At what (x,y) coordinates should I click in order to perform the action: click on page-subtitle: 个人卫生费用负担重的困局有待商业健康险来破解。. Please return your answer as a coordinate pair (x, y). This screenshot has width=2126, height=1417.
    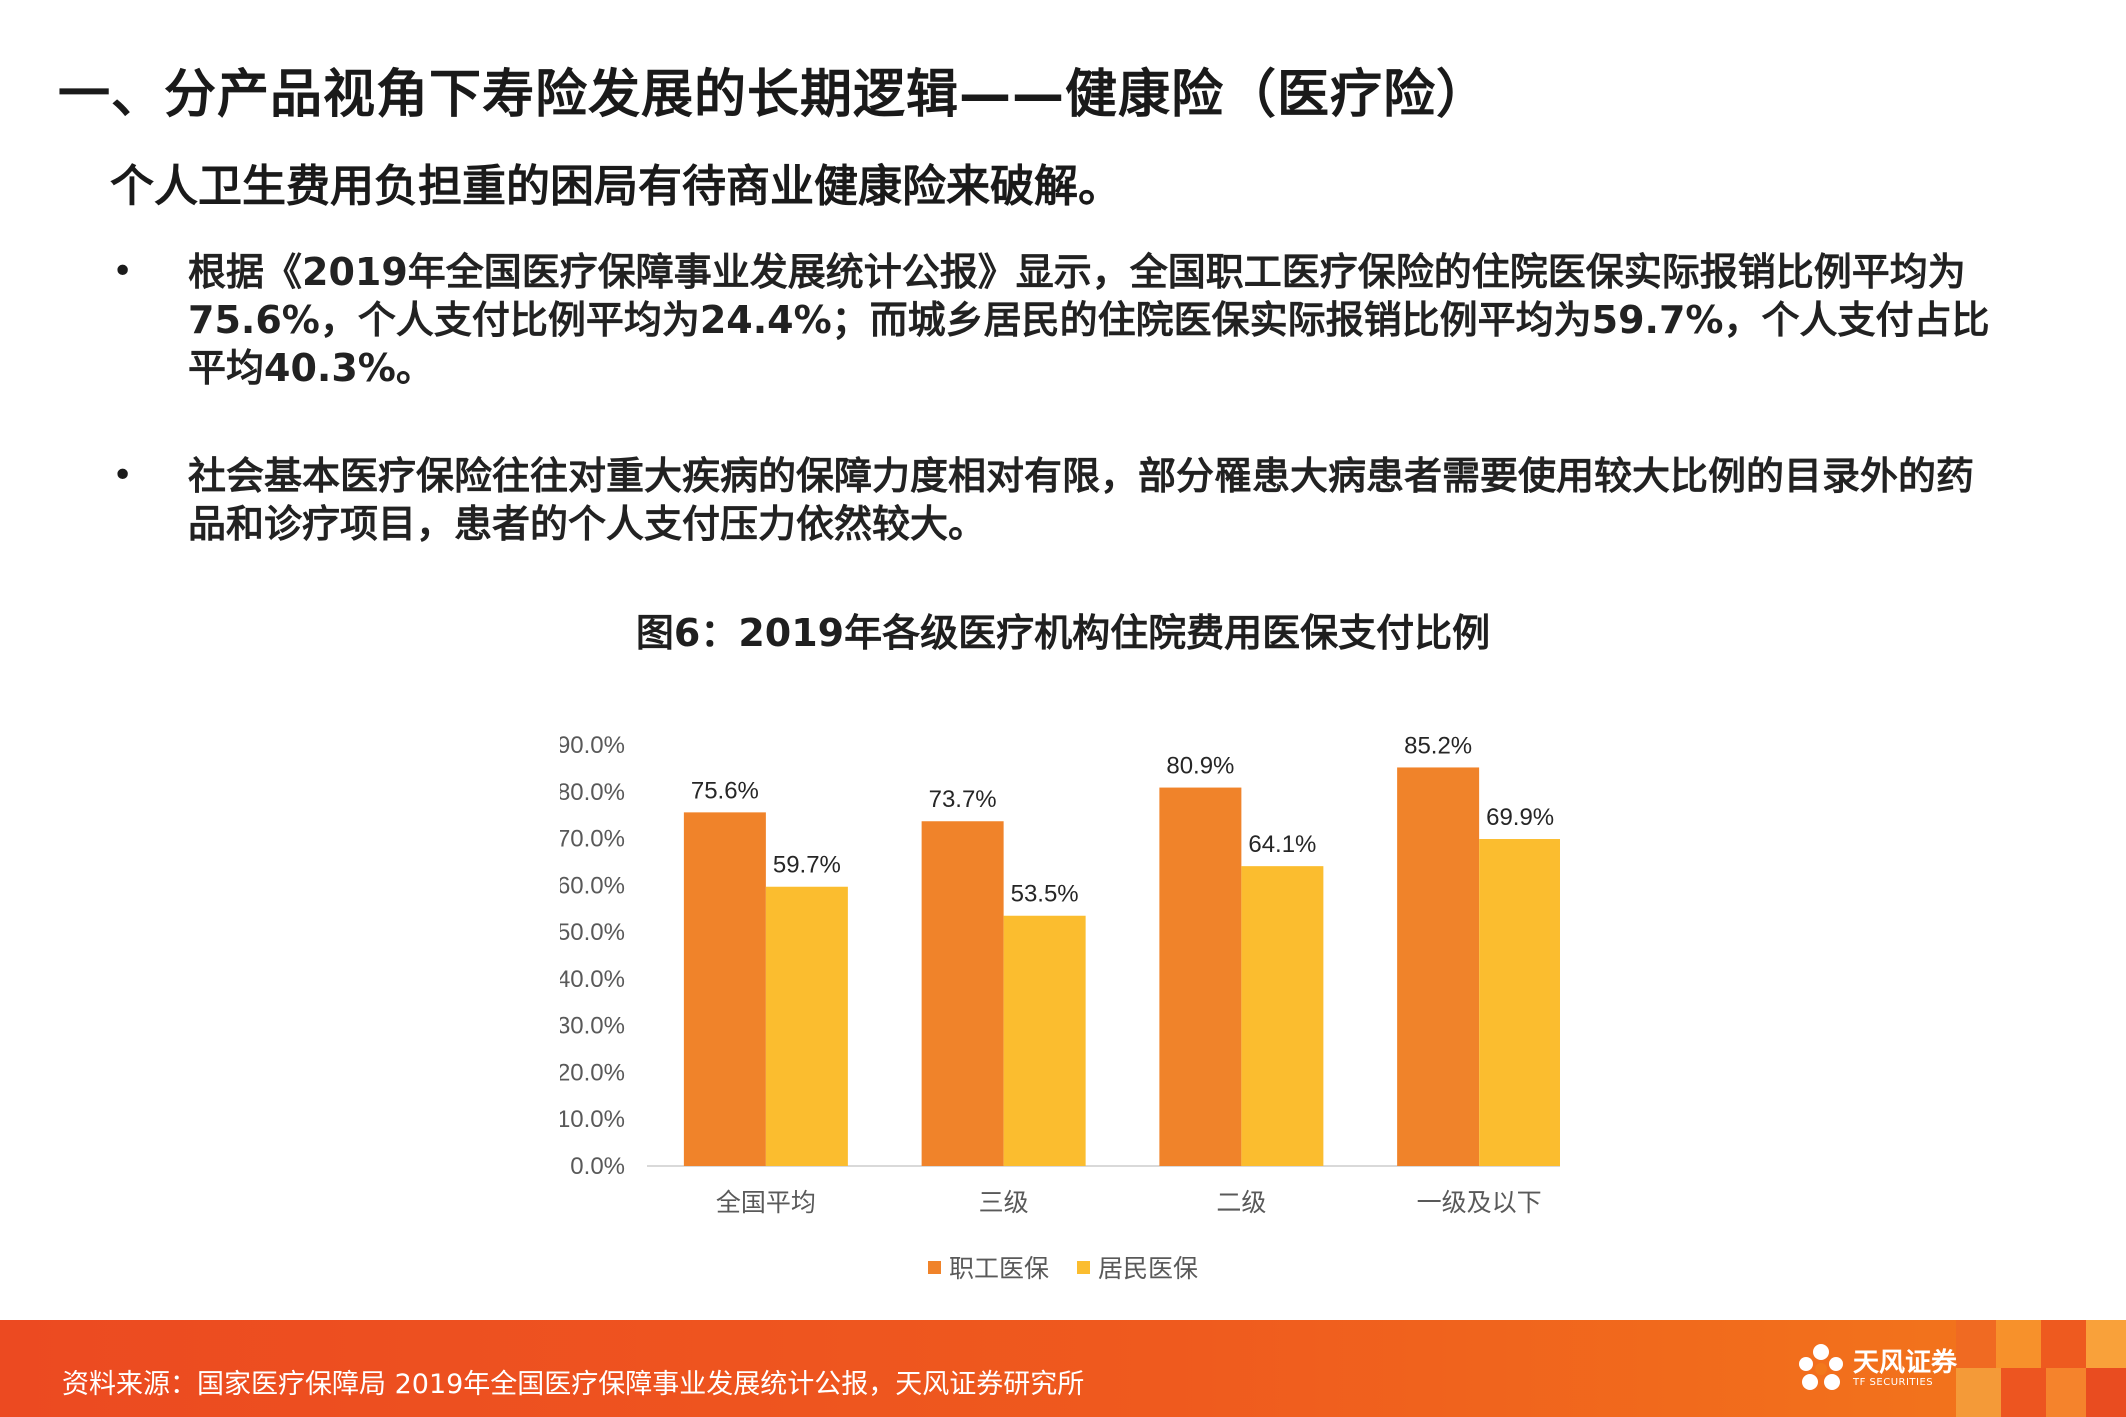
    Looking at the image, I should click on (616, 186).